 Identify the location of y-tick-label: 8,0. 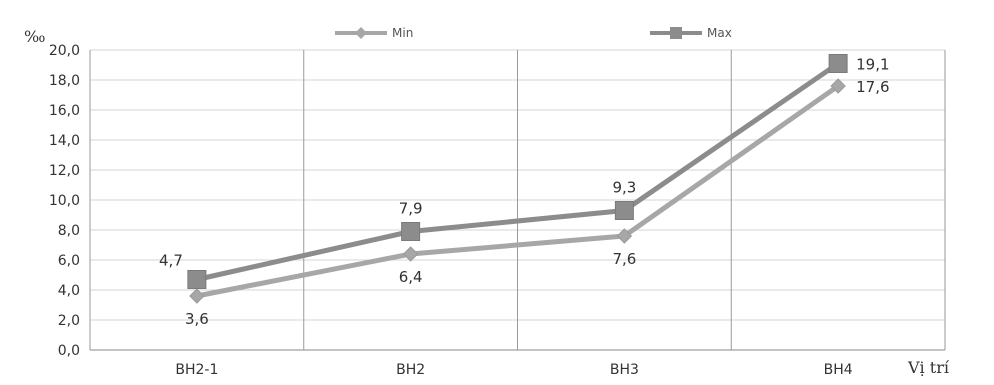
(69, 231).